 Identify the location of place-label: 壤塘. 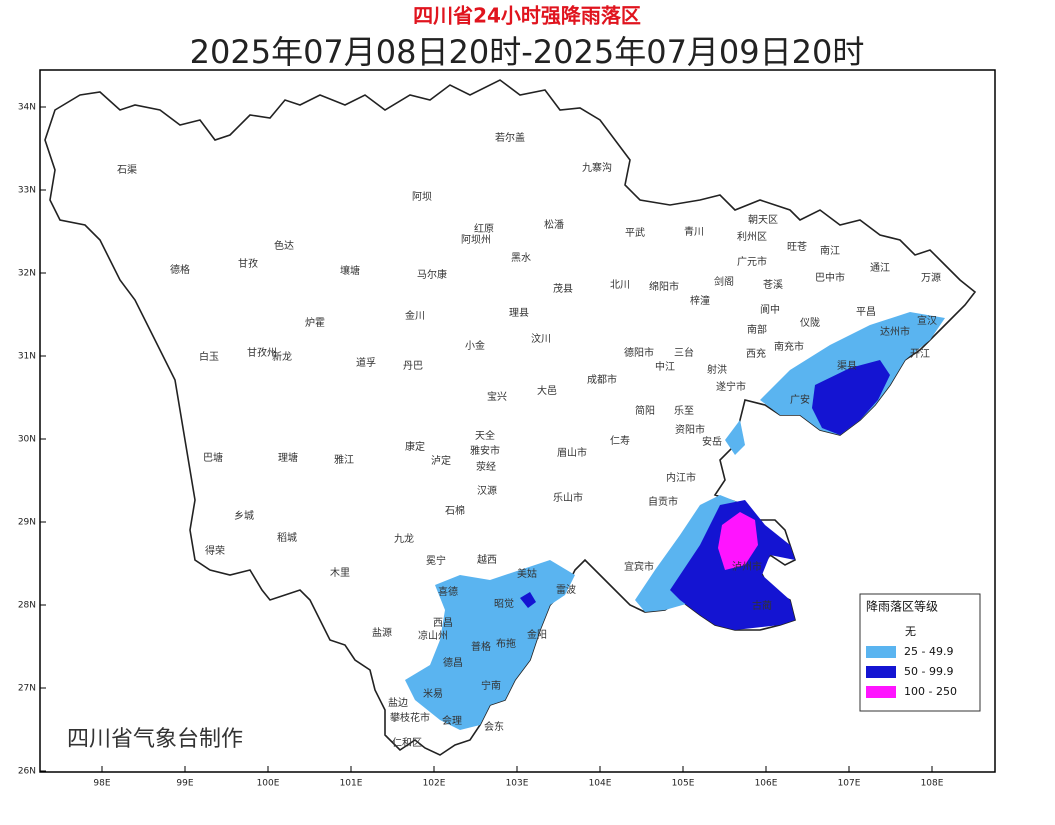
(350, 270).